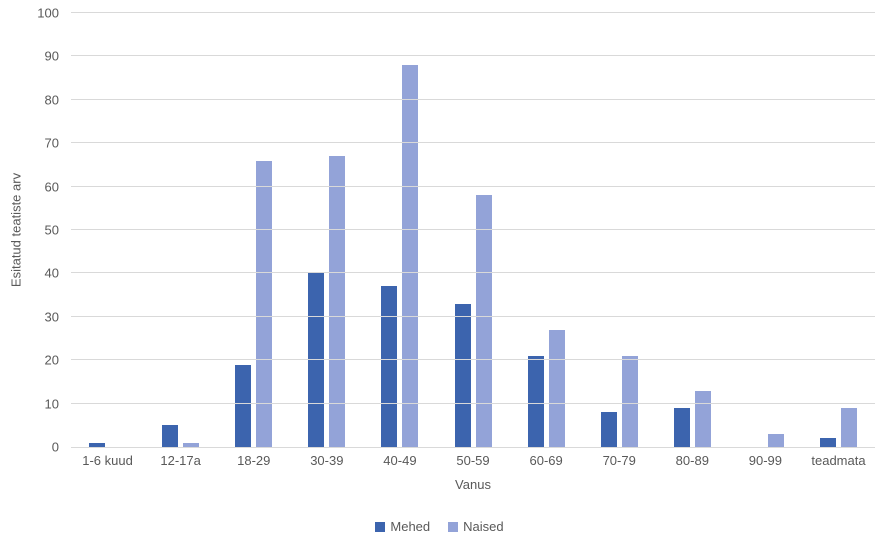 This screenshot has height=542, width=879. I want to click on bar-group-teadmata, so click(838, 230).